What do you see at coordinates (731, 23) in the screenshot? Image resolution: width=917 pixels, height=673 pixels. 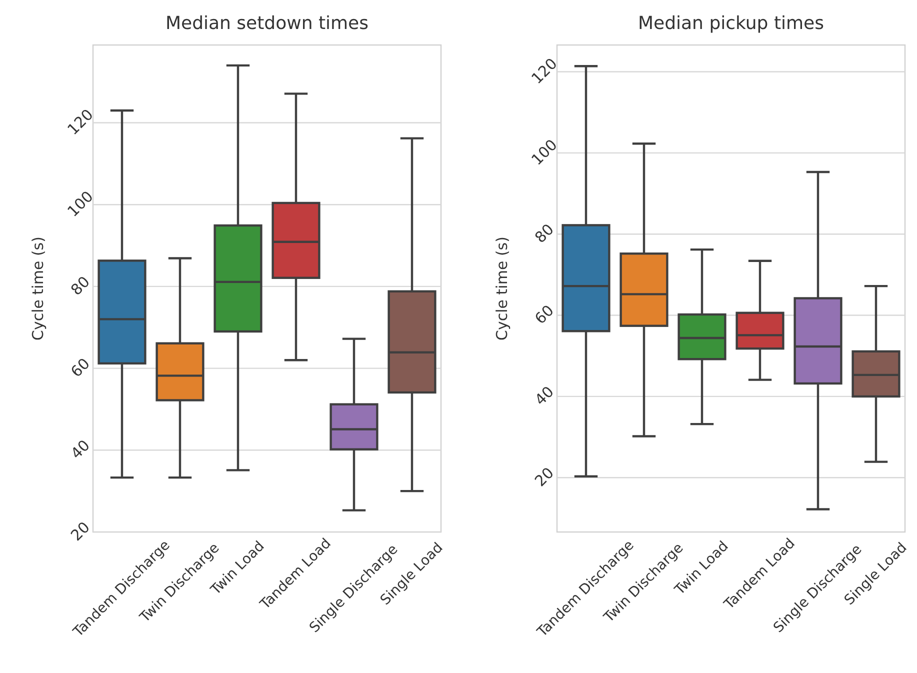 I see `chart-title: Median pickup times` at bounding box center [731, 23].